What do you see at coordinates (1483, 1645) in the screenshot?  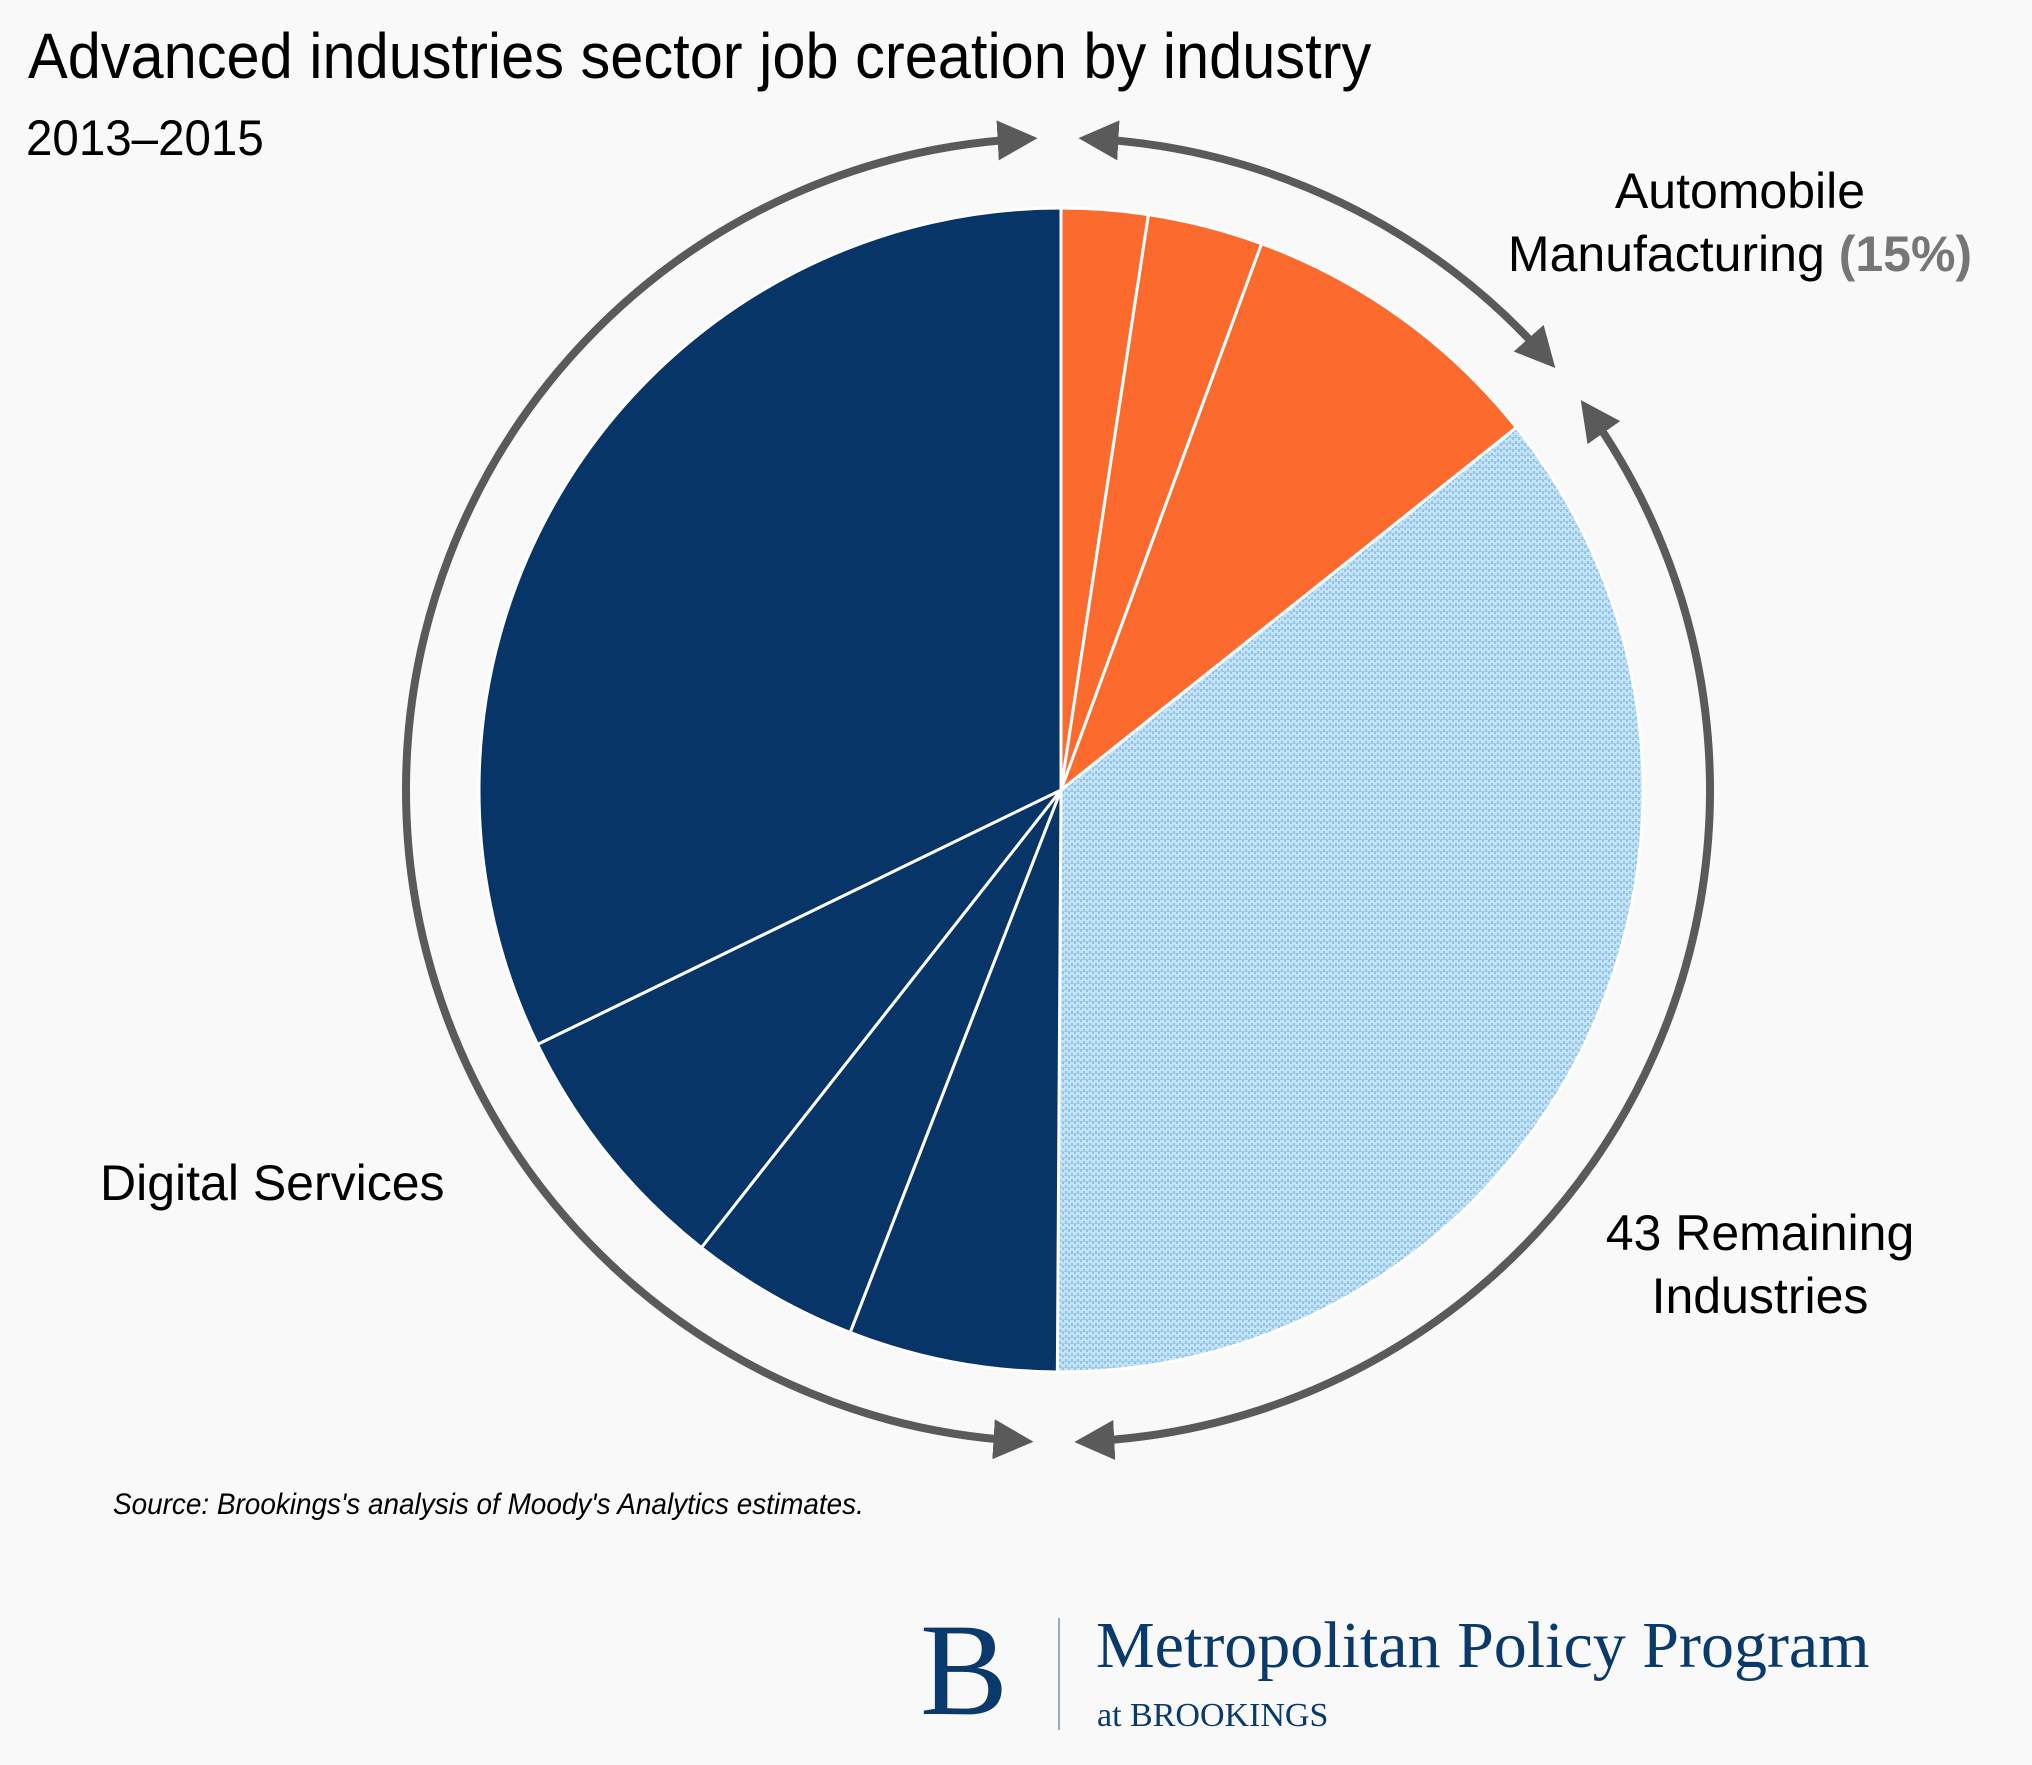 I see `logo-program-name: Metropolitan Policy Program` at bounding box center [1483, 1645].